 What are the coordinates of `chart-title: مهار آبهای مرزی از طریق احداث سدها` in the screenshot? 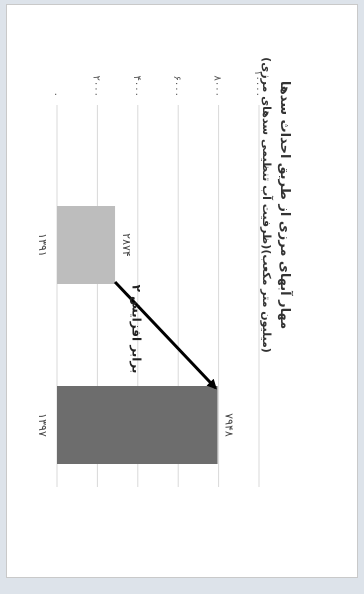 It's located at (285, 205).